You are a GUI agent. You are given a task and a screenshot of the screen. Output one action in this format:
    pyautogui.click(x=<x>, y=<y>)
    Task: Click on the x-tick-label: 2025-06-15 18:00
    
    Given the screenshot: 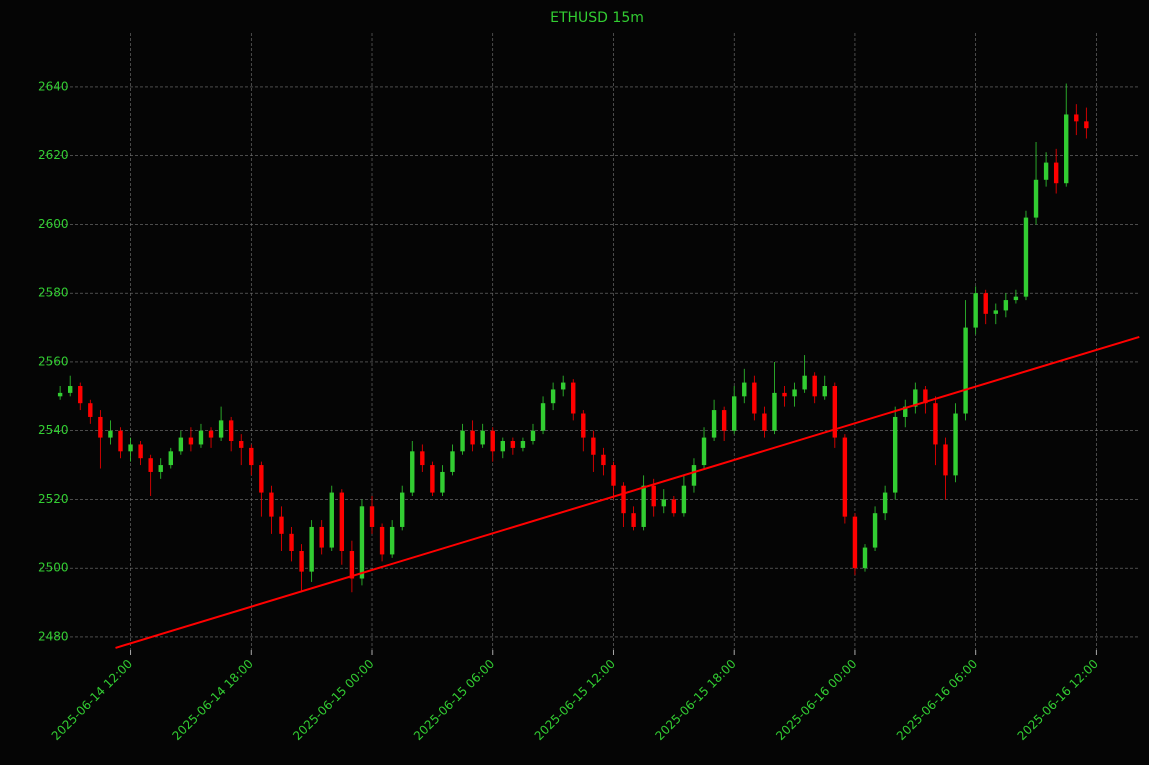 What is the action you would take?
    pyautogui.click(x=695, y=700)
    